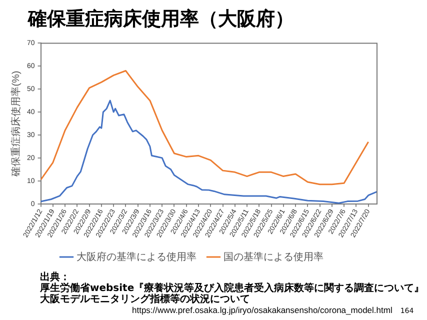 The width and height of the screenshot is (427, 320). Describe the element at coordinates (262, 310) in the screenshot. I see `text: https://www.pref.osaka.lg.jp/iryo/osakakansensho/corona_model.html` at that location.